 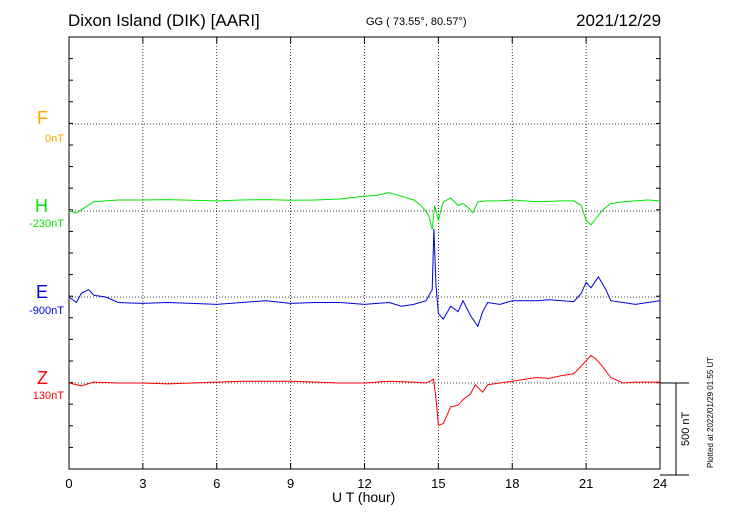 What do you see at coordinates (48, 396) in the screenshot?
I see `channel-z-baseline: 130nT` at bounding box center [48, 396].